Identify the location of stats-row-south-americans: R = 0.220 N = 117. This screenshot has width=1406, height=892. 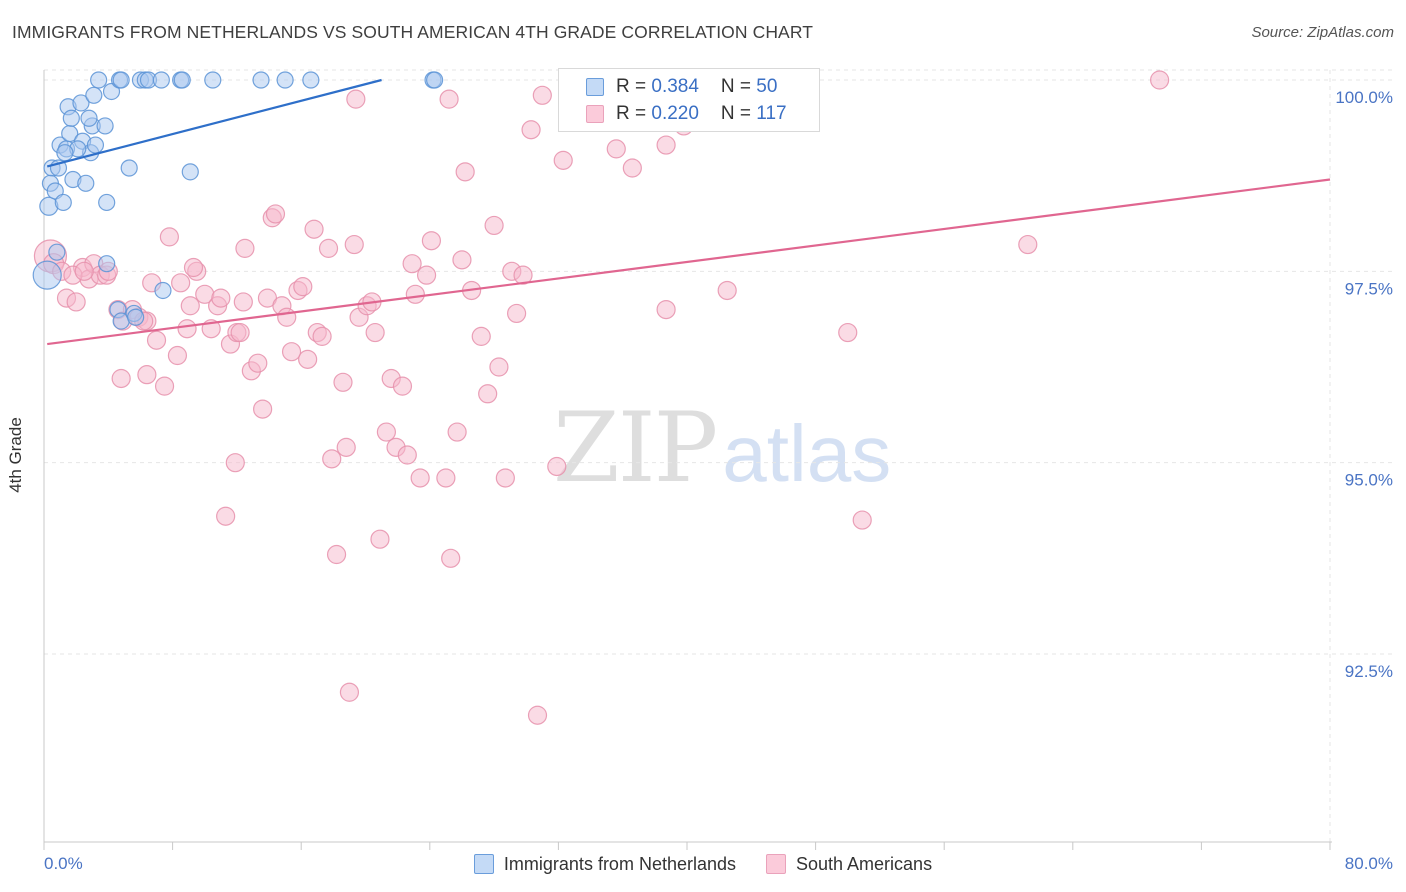
(673, 113).